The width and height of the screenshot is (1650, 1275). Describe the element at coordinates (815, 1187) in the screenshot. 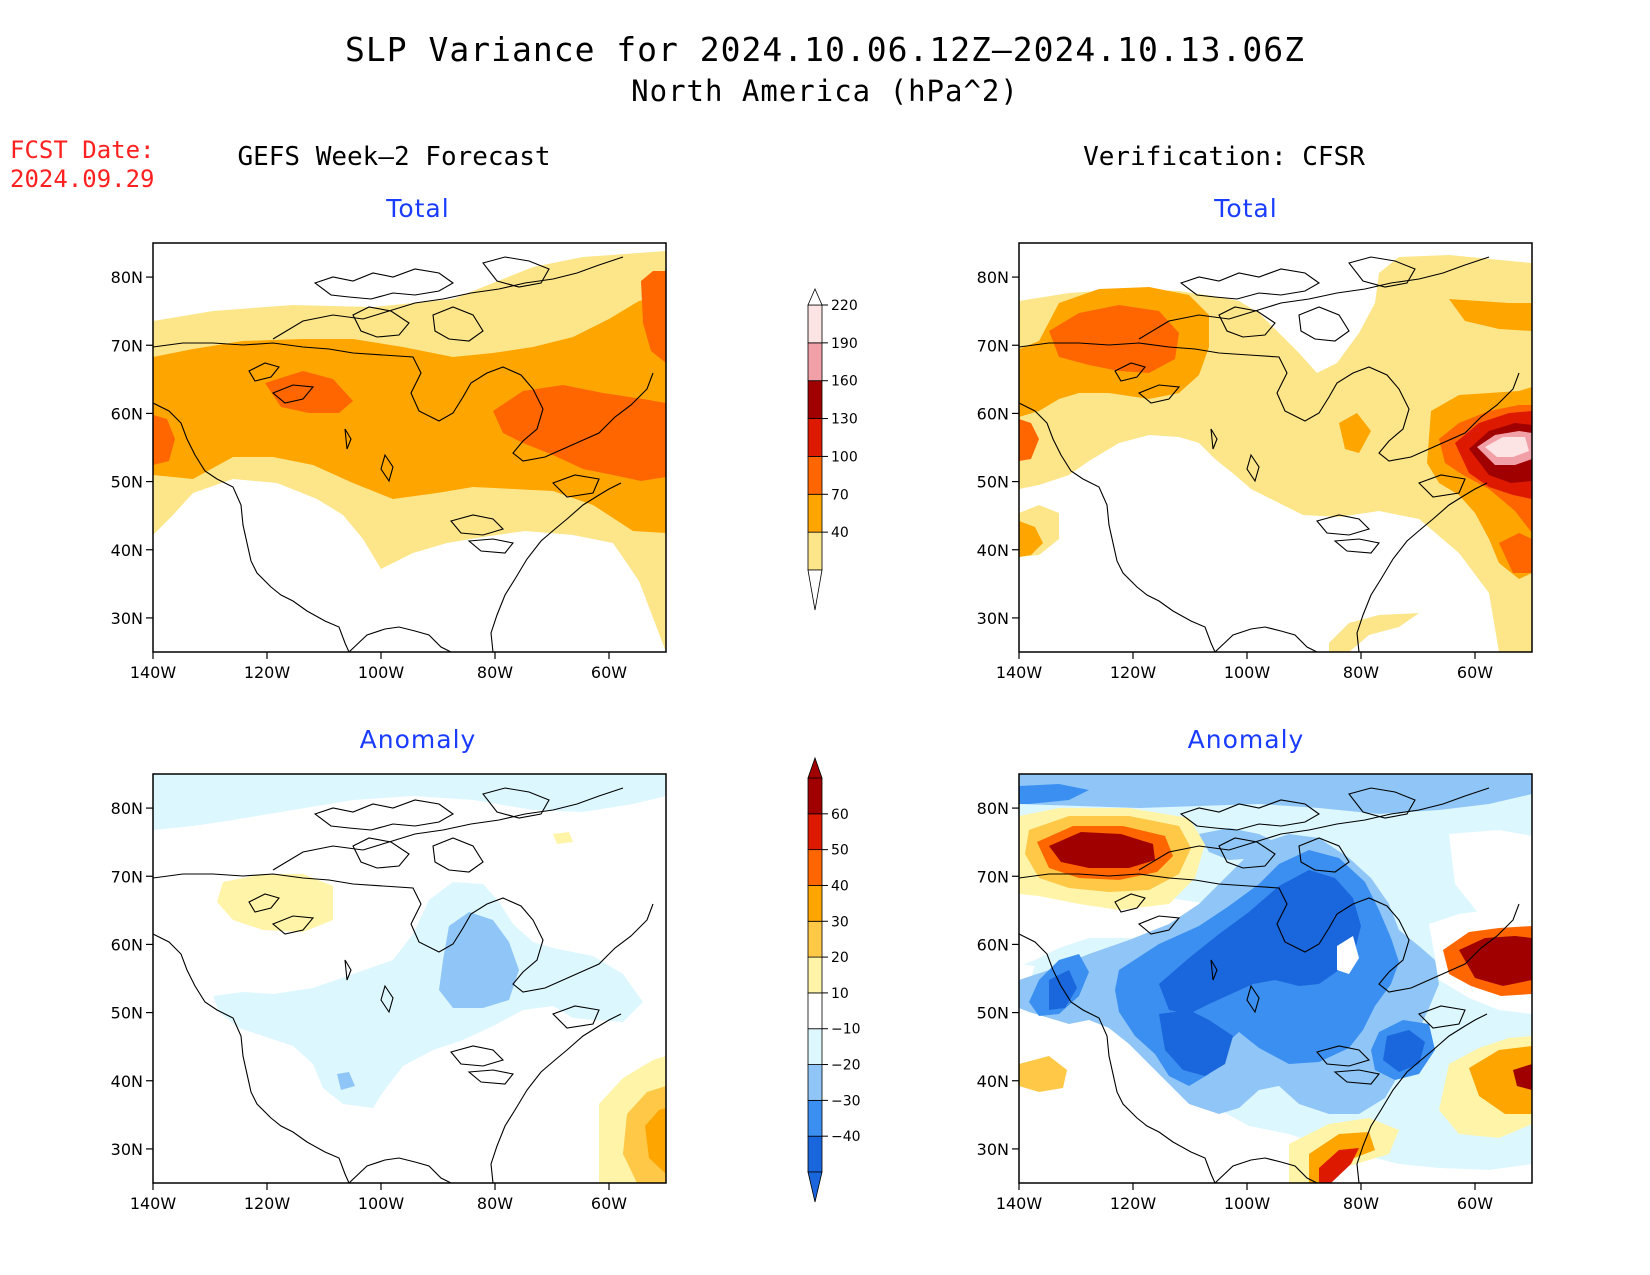

I see `colorbar-bottom-arrow` at that location.